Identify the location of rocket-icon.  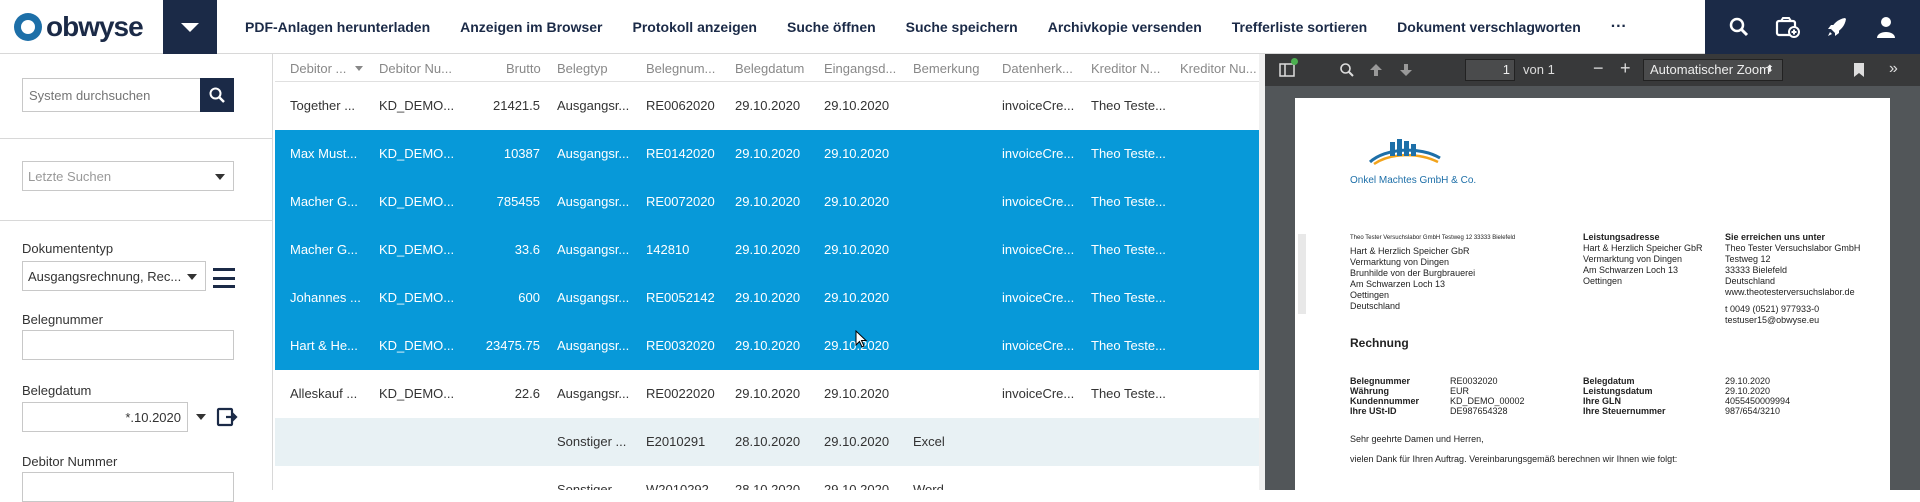
(1837, 27).